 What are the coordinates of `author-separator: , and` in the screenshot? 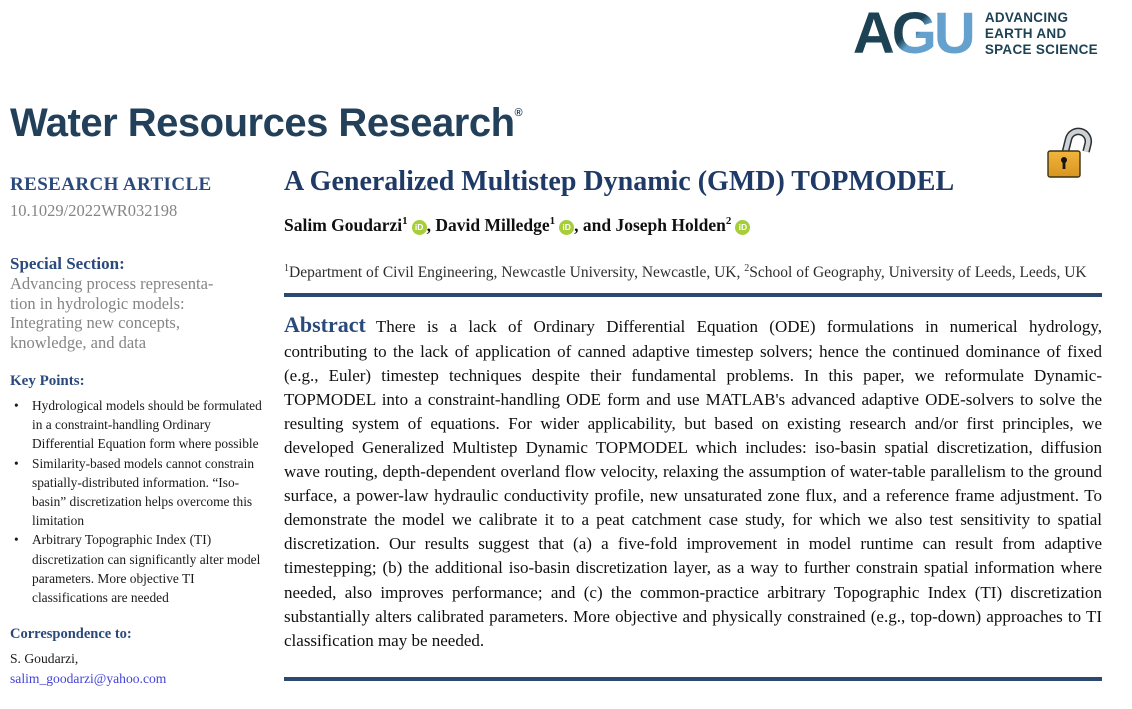 It's located at (595, 224).